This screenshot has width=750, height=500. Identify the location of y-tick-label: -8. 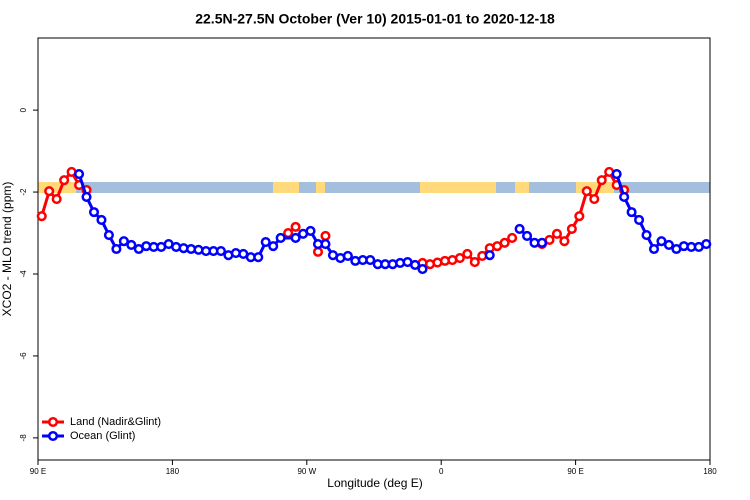
(23, 438).